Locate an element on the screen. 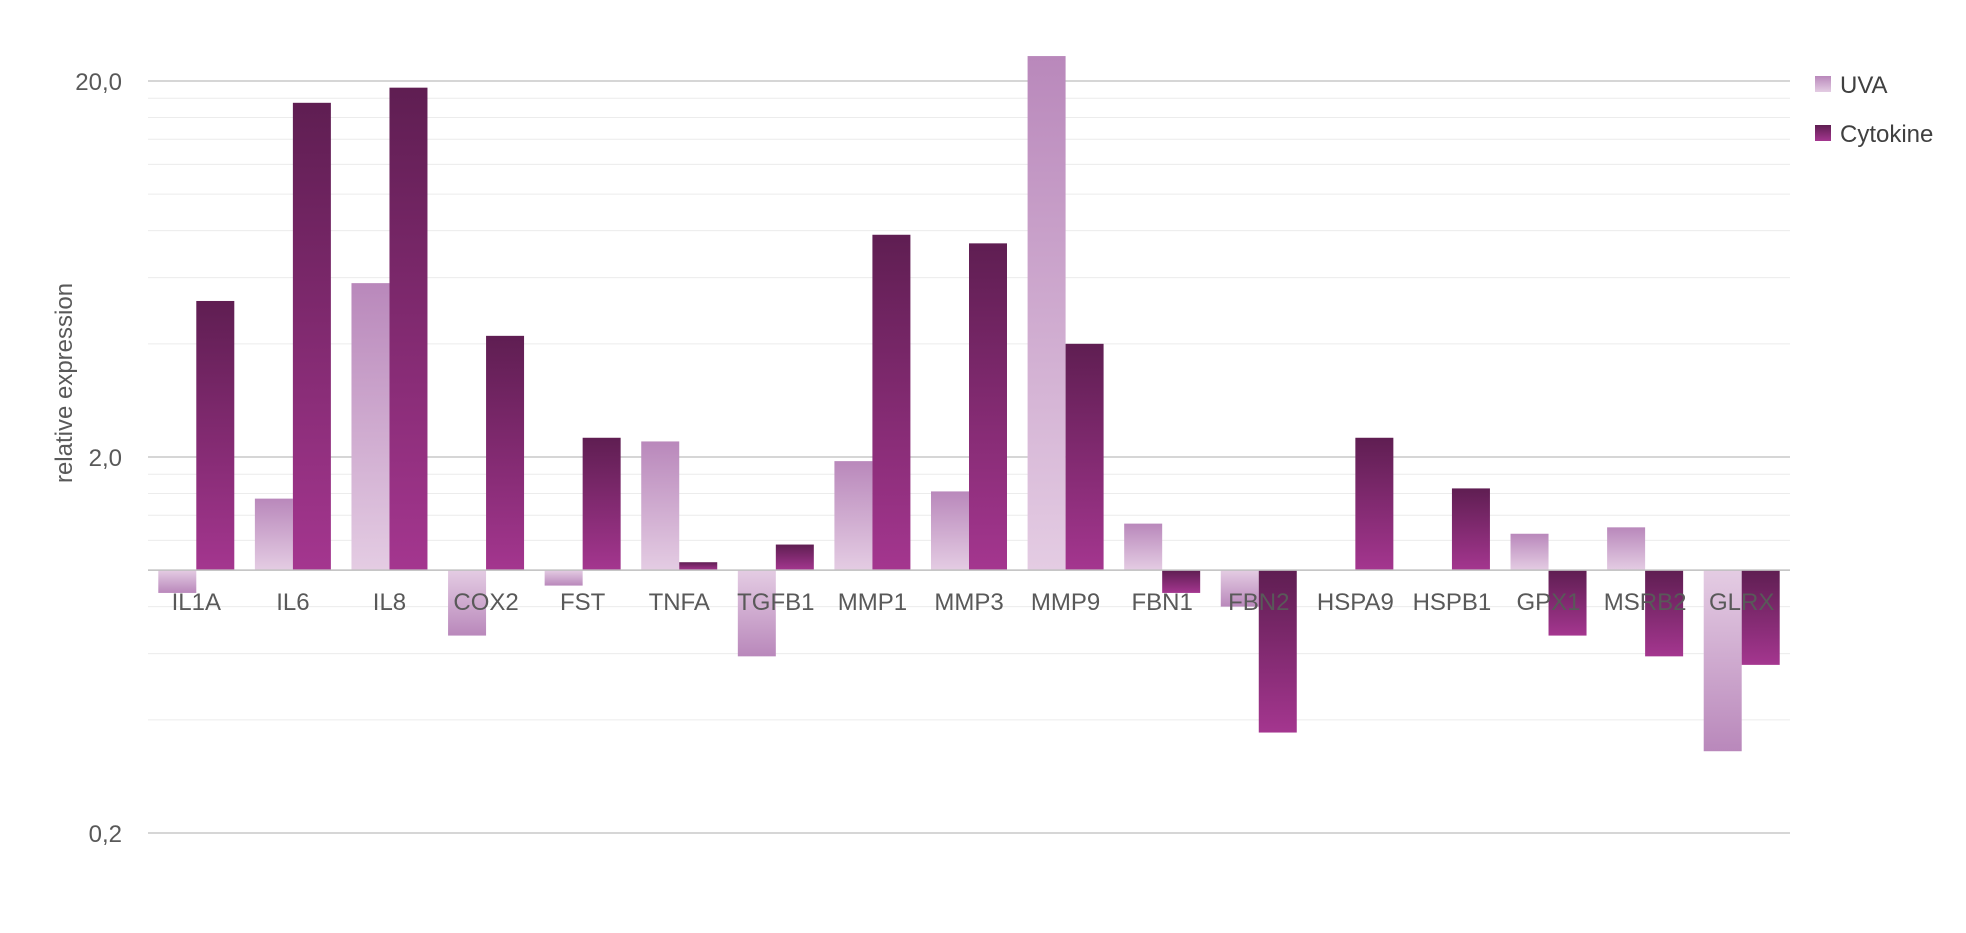  bar-cytokine-gpx1 is located at coordinates (1567, 603).